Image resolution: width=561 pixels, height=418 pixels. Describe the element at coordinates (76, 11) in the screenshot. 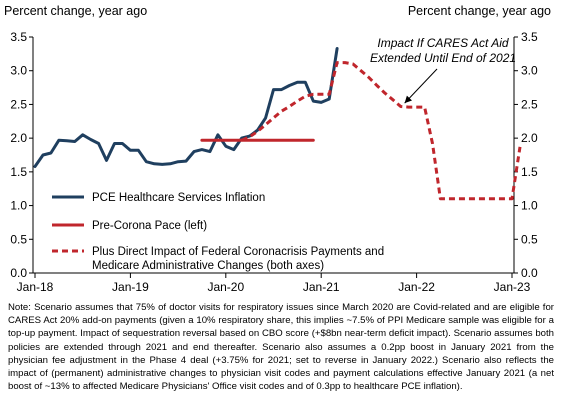

I see `left-axis-unit-label: Percent change, year ago` at that location.